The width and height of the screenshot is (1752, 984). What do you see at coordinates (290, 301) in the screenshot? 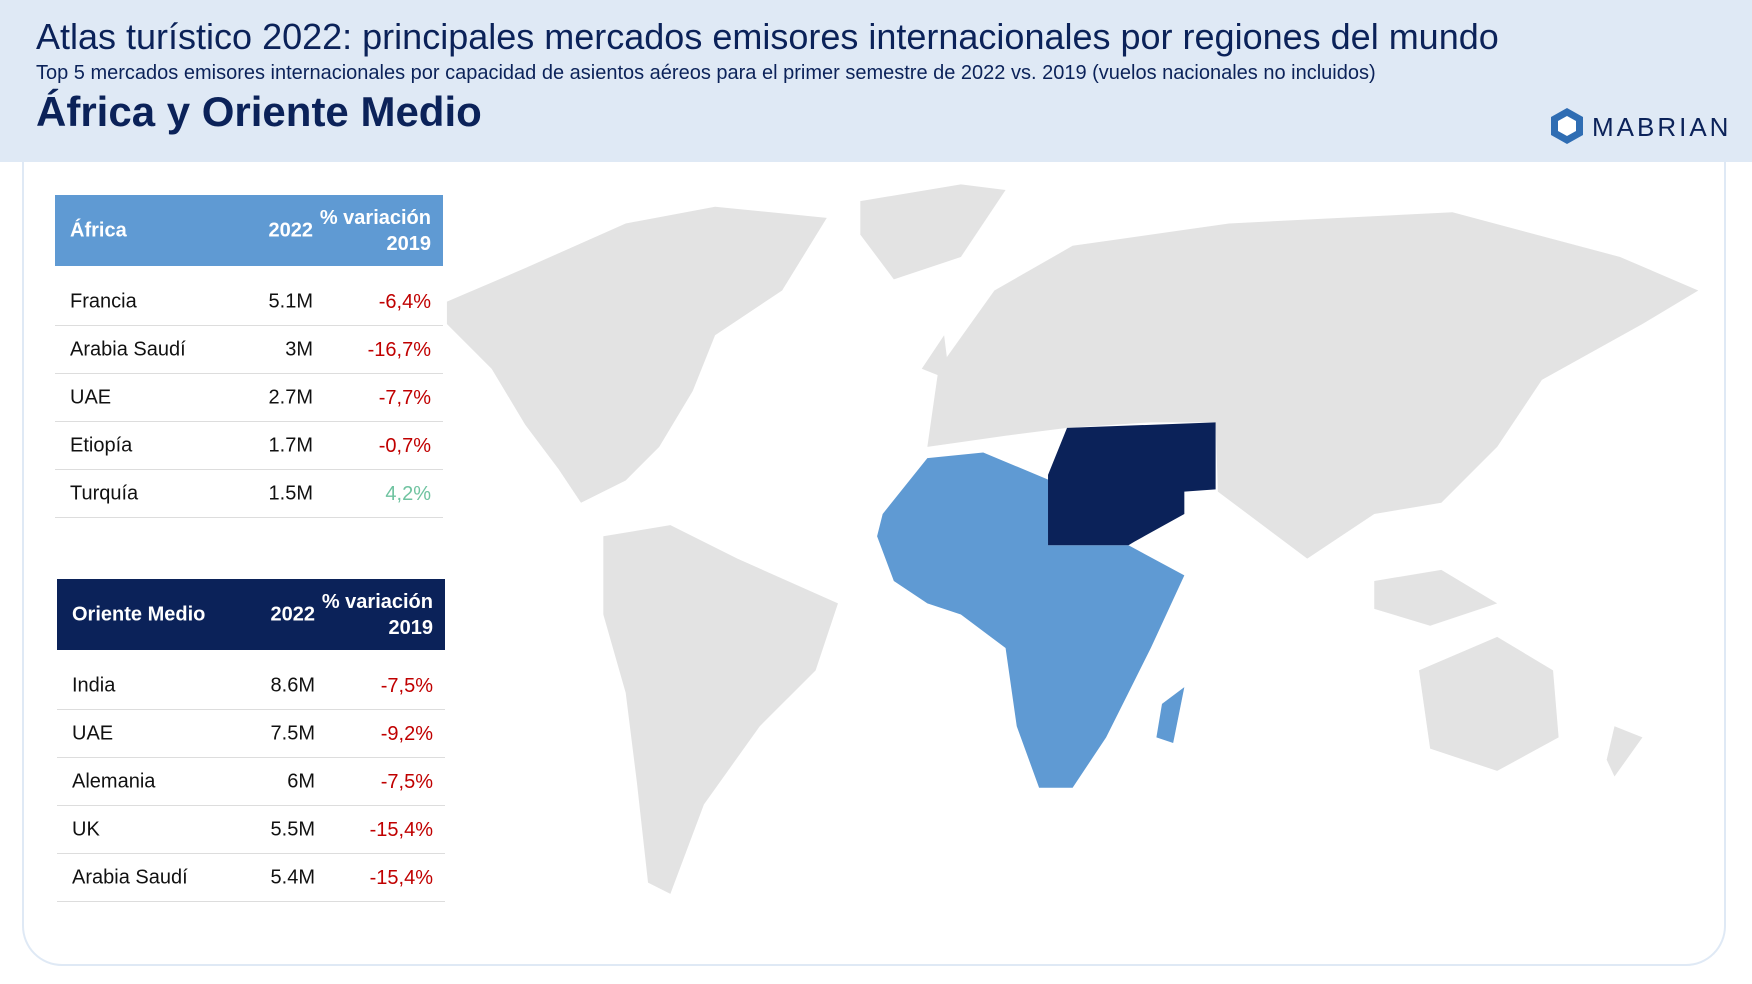
I see `cell: 5.1M` at bounding box center [290, 301].